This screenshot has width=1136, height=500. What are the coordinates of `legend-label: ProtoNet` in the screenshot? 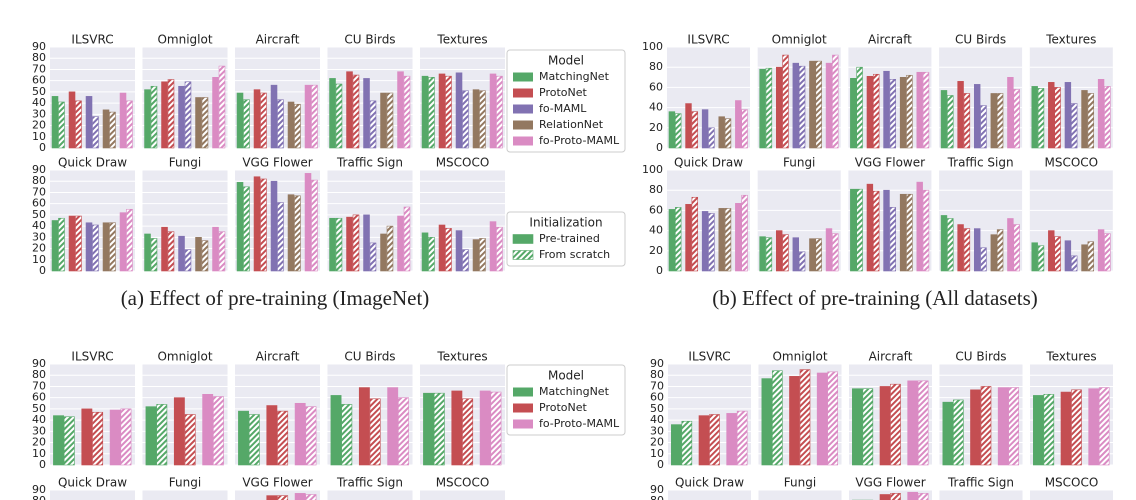 It's located at (563, 407).